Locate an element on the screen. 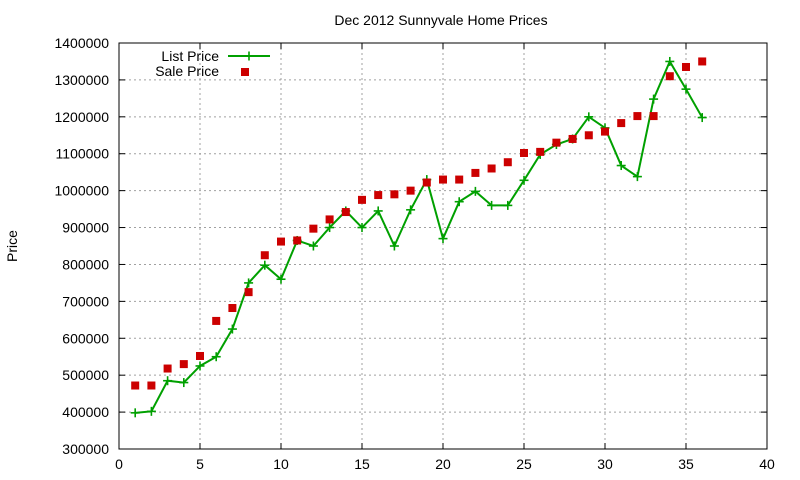 This screenshot has height=480, width=800. y-axis-label: Price is located at coordinates (12, 246).